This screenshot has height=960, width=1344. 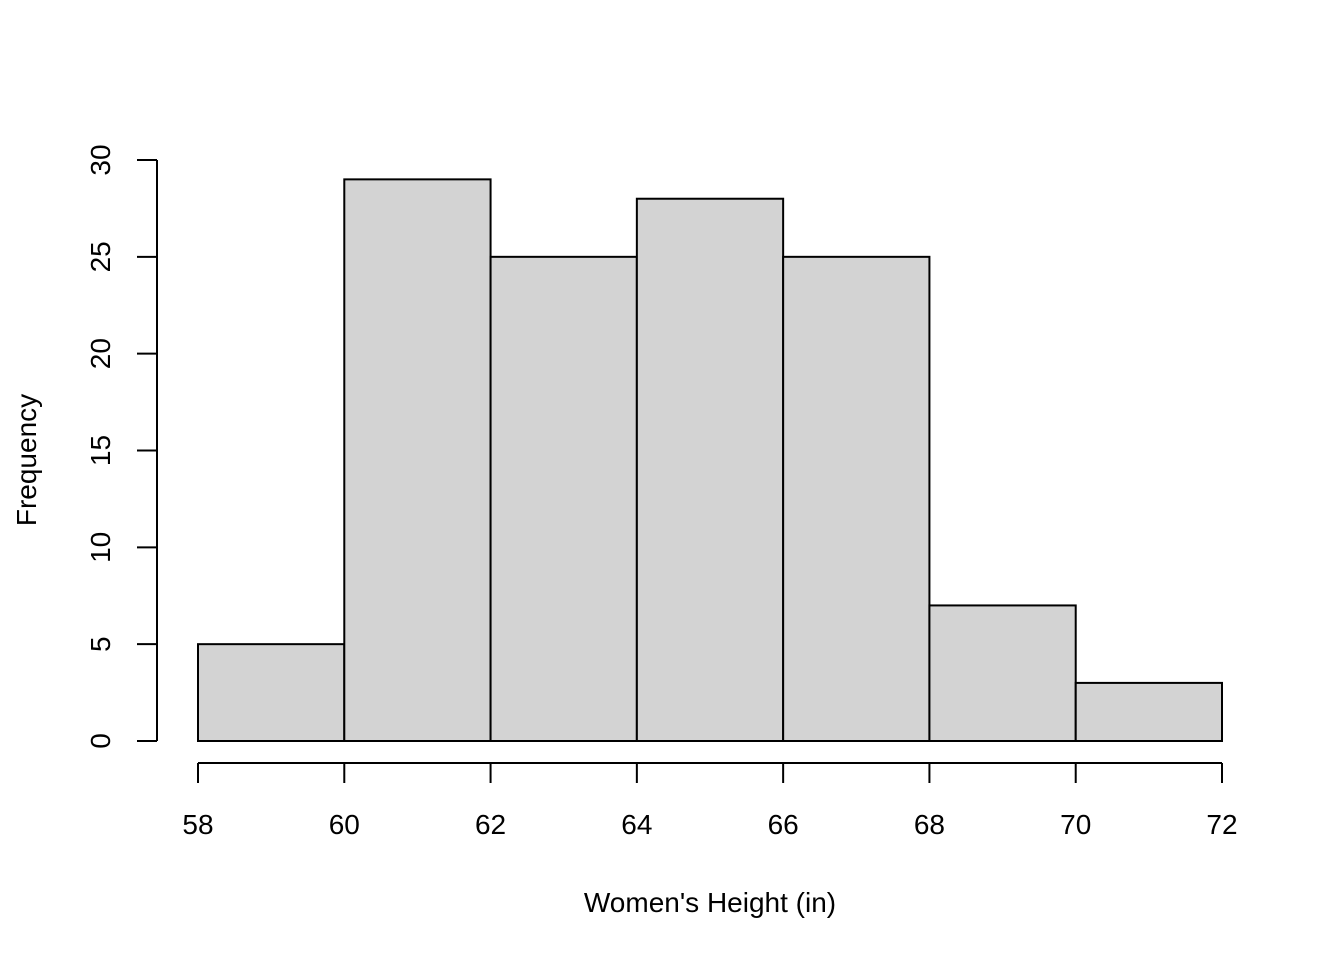 I want to click on x-tick-label: 72, so click(x=1221, y=824).